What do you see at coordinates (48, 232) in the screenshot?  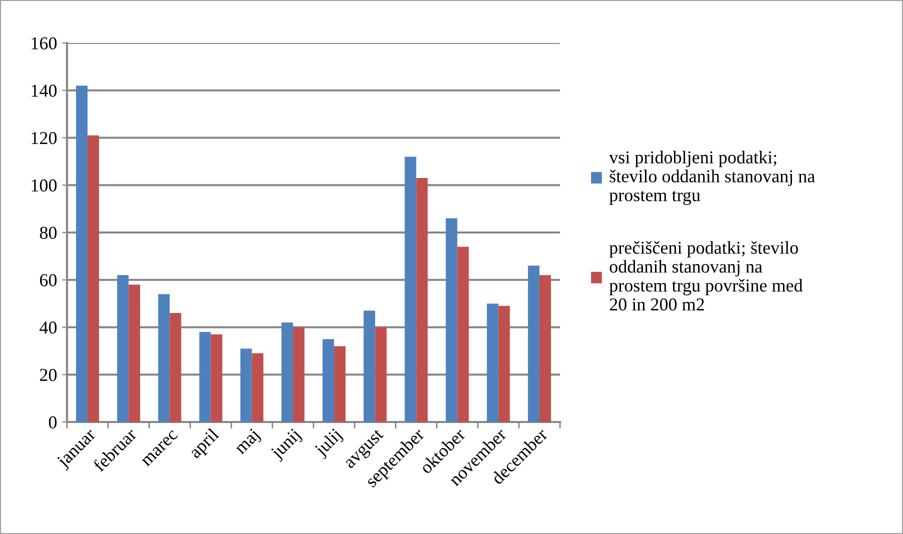 I see `y-tick-label: 80` at bounding box center [48, 232].